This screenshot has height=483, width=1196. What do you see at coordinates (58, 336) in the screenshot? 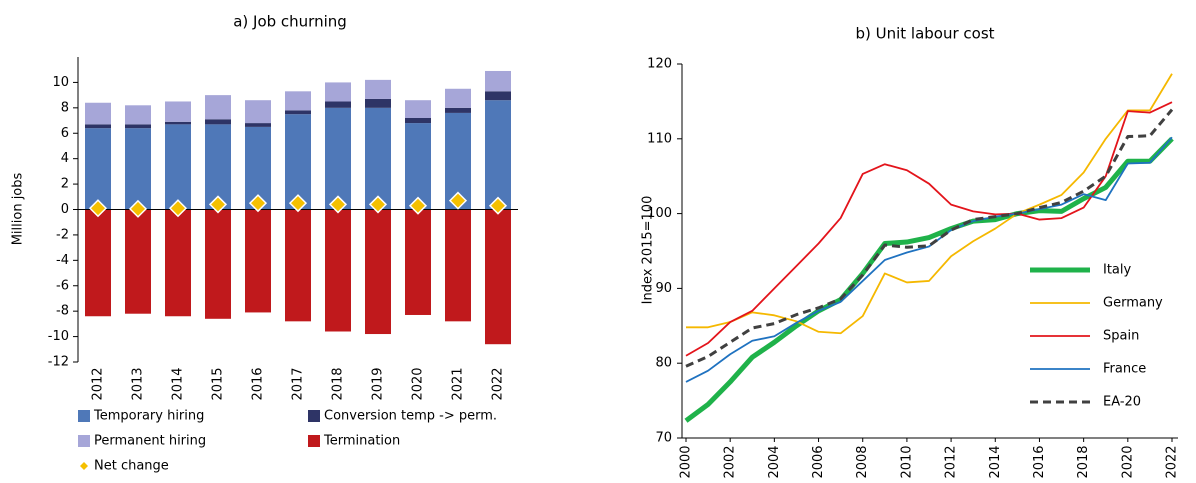
I see `y-tick-label: -10` at bounding box center [58, 336].